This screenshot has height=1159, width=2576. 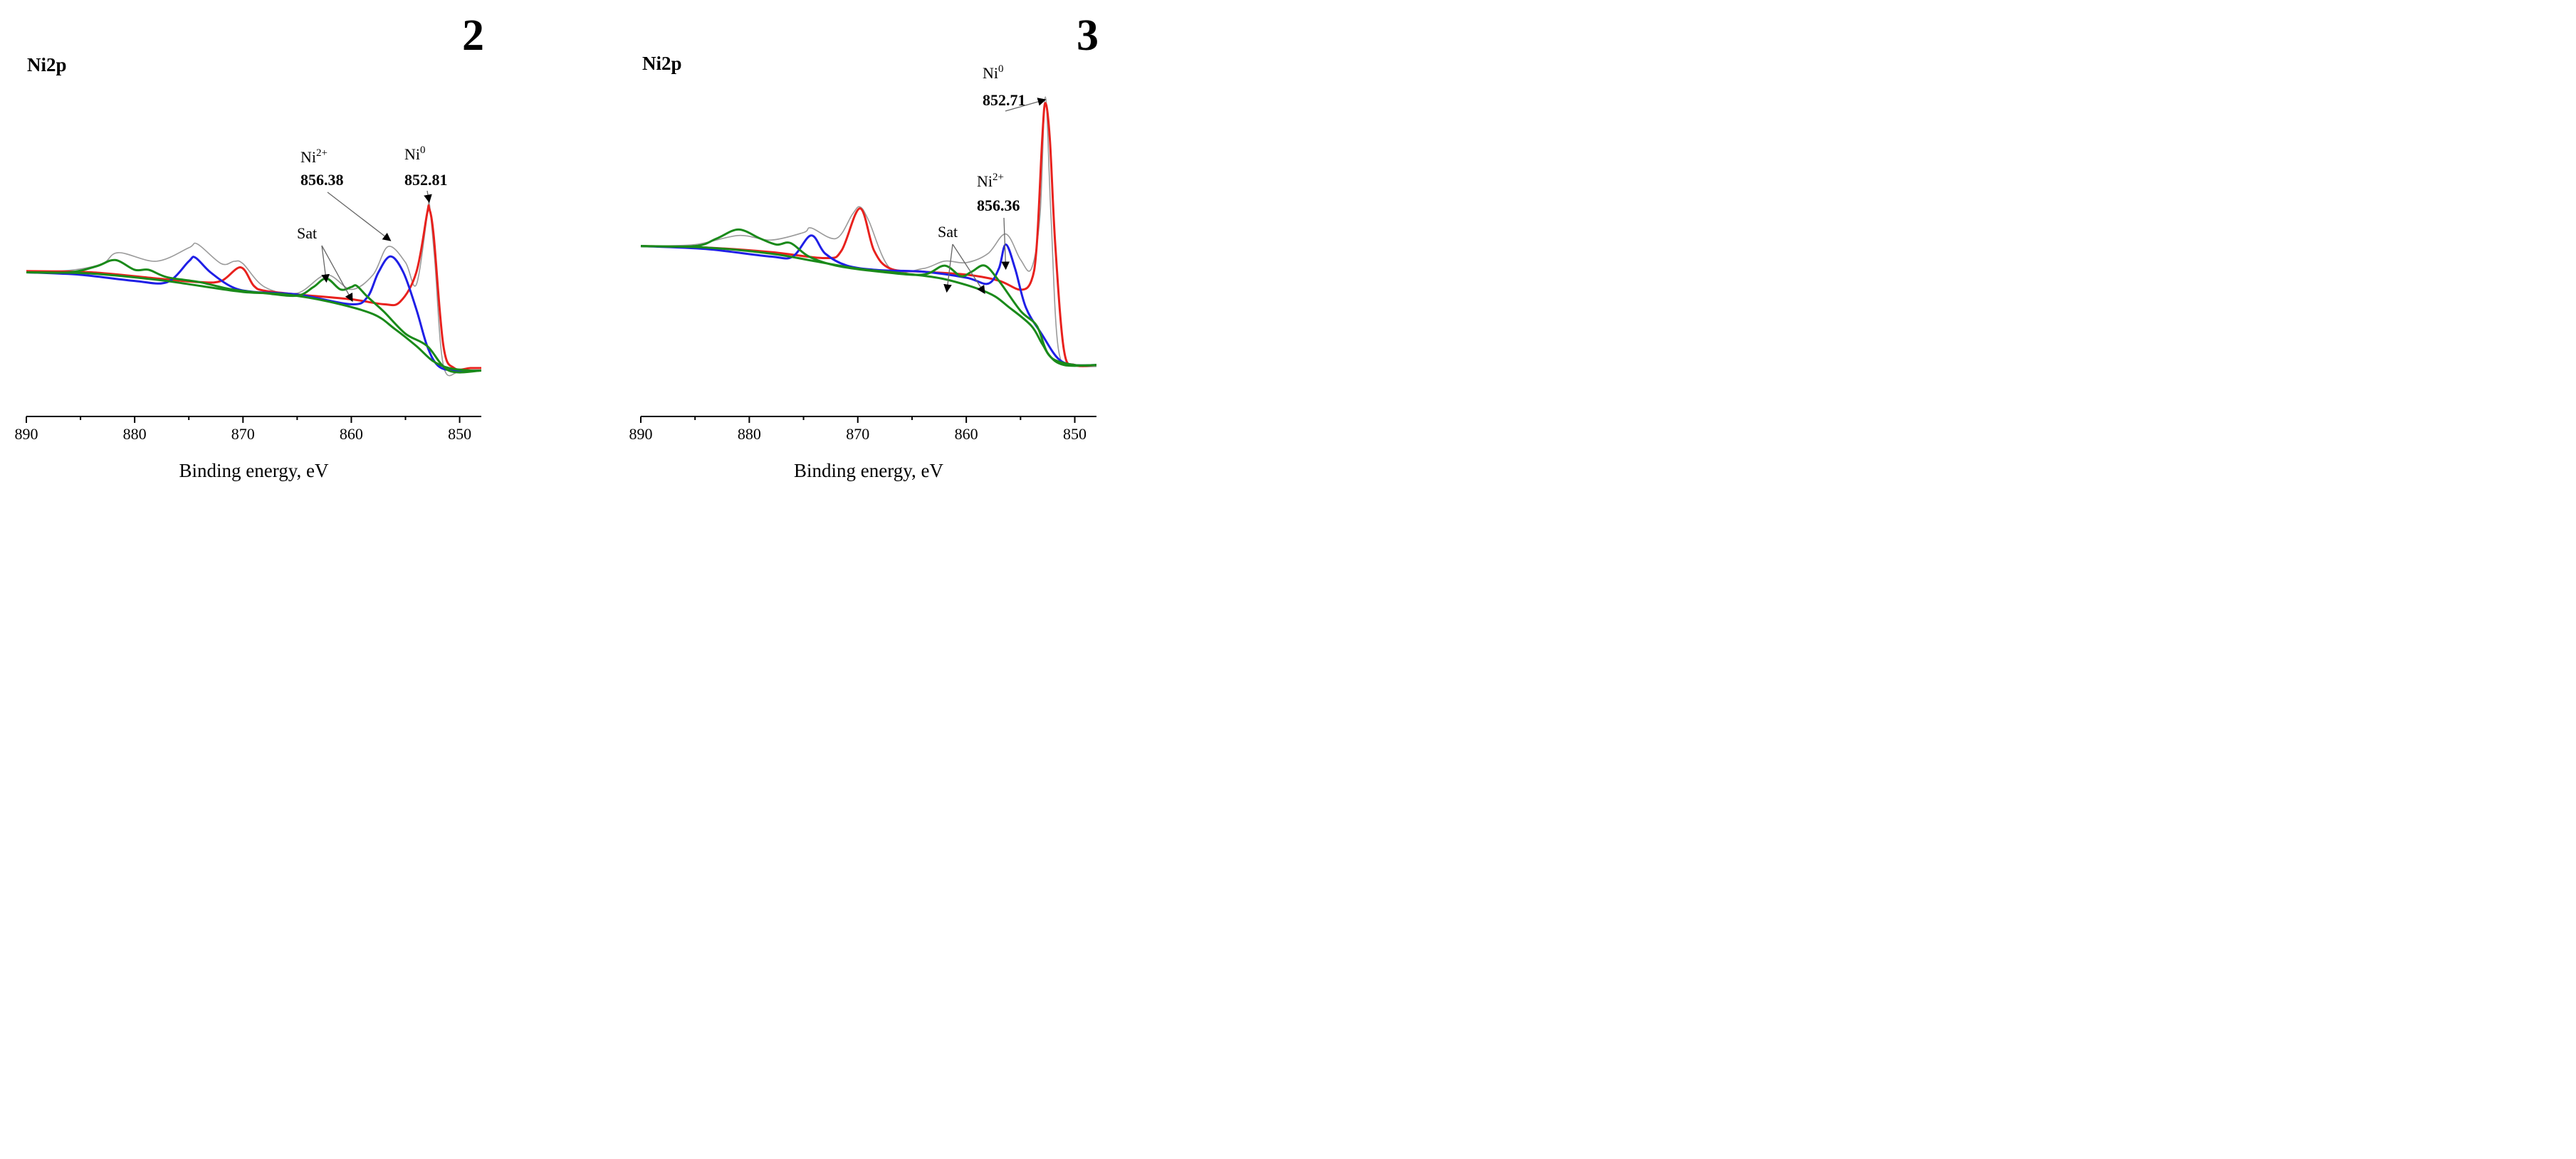 I want to click on series-ni2-component, so click(x=868, y=300).